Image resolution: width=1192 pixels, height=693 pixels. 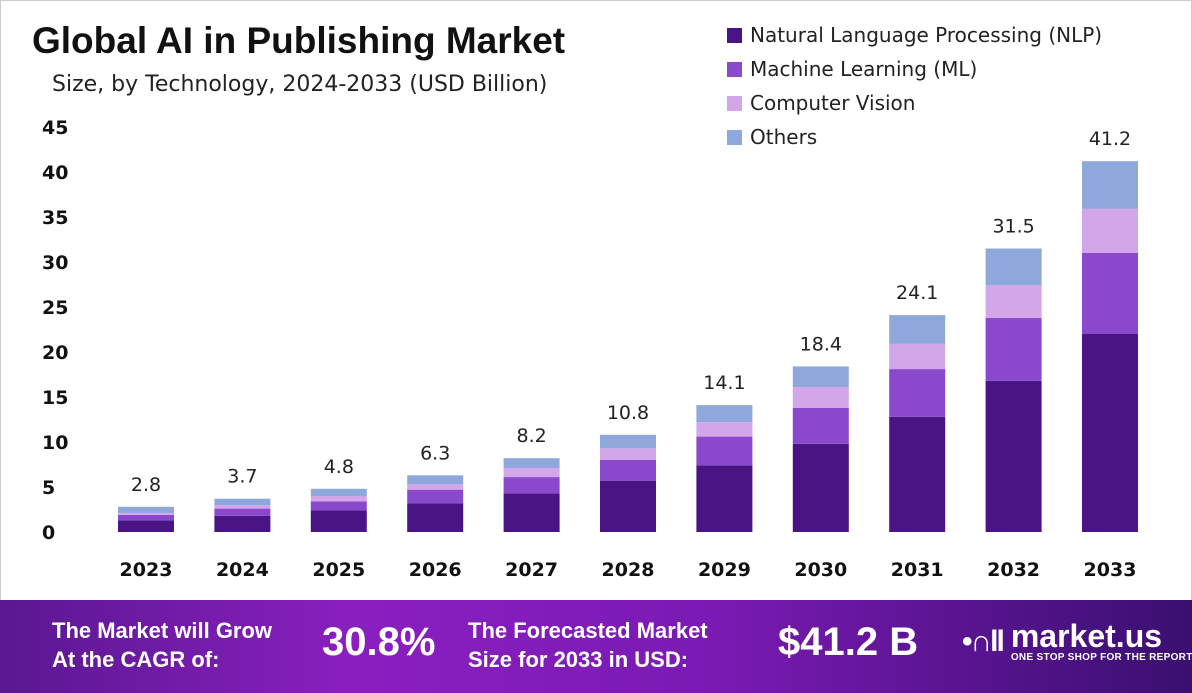 I want to click on x-tick-label: 2031, so click(x=917, y=570).